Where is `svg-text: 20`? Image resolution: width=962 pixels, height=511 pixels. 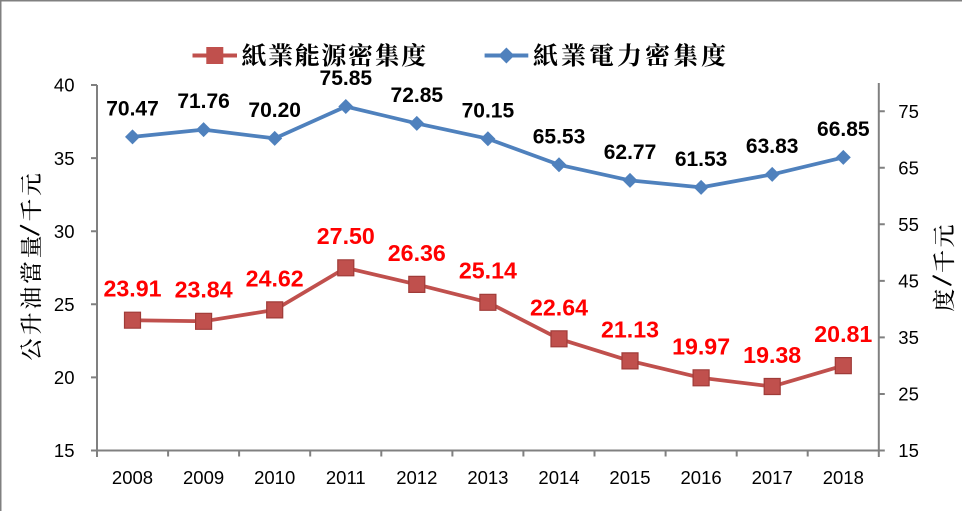 svg-text: 20 is located at coordinates (64, 377).